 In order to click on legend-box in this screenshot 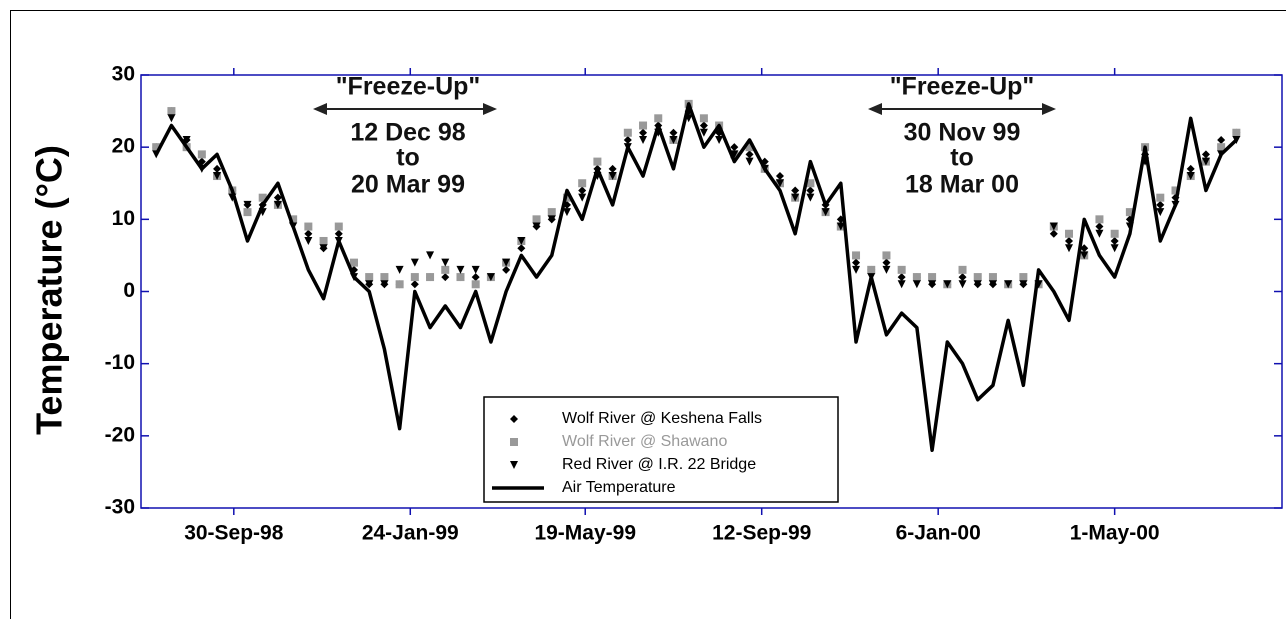, I will do `click(661, 449)`.